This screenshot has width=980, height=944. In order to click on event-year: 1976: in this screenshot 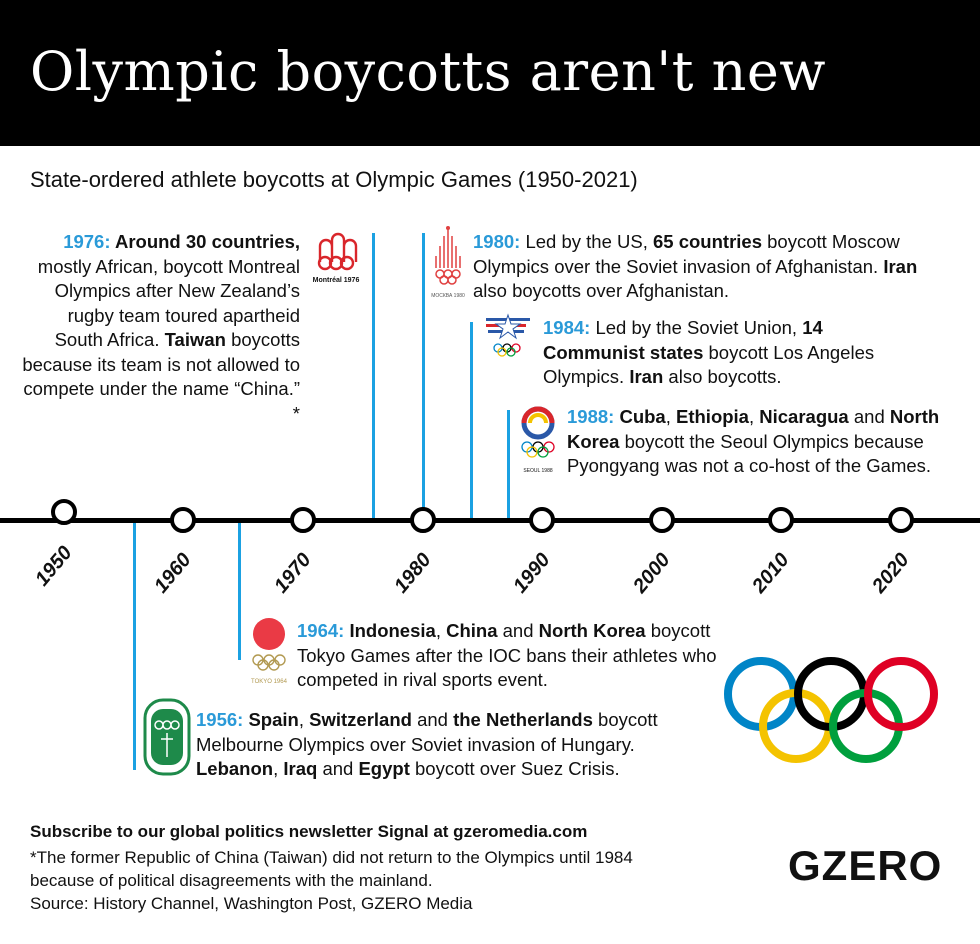, I will do `click(89, 241)`.